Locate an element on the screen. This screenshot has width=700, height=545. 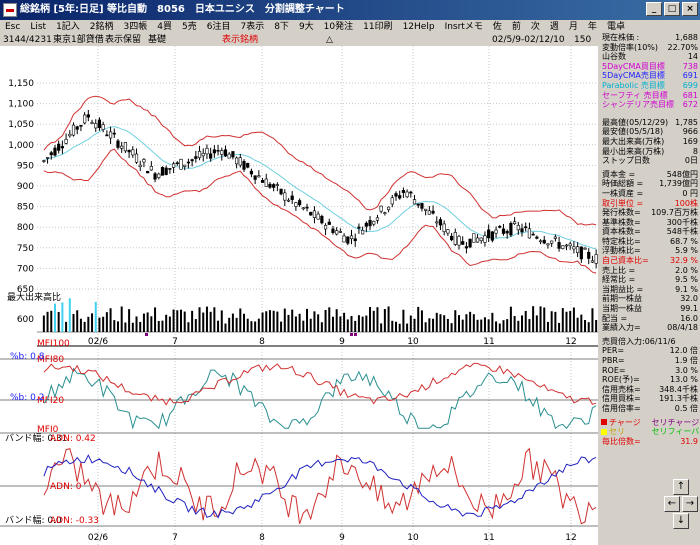
menu-item-13: 12Help is located at coordinates (418, 27).